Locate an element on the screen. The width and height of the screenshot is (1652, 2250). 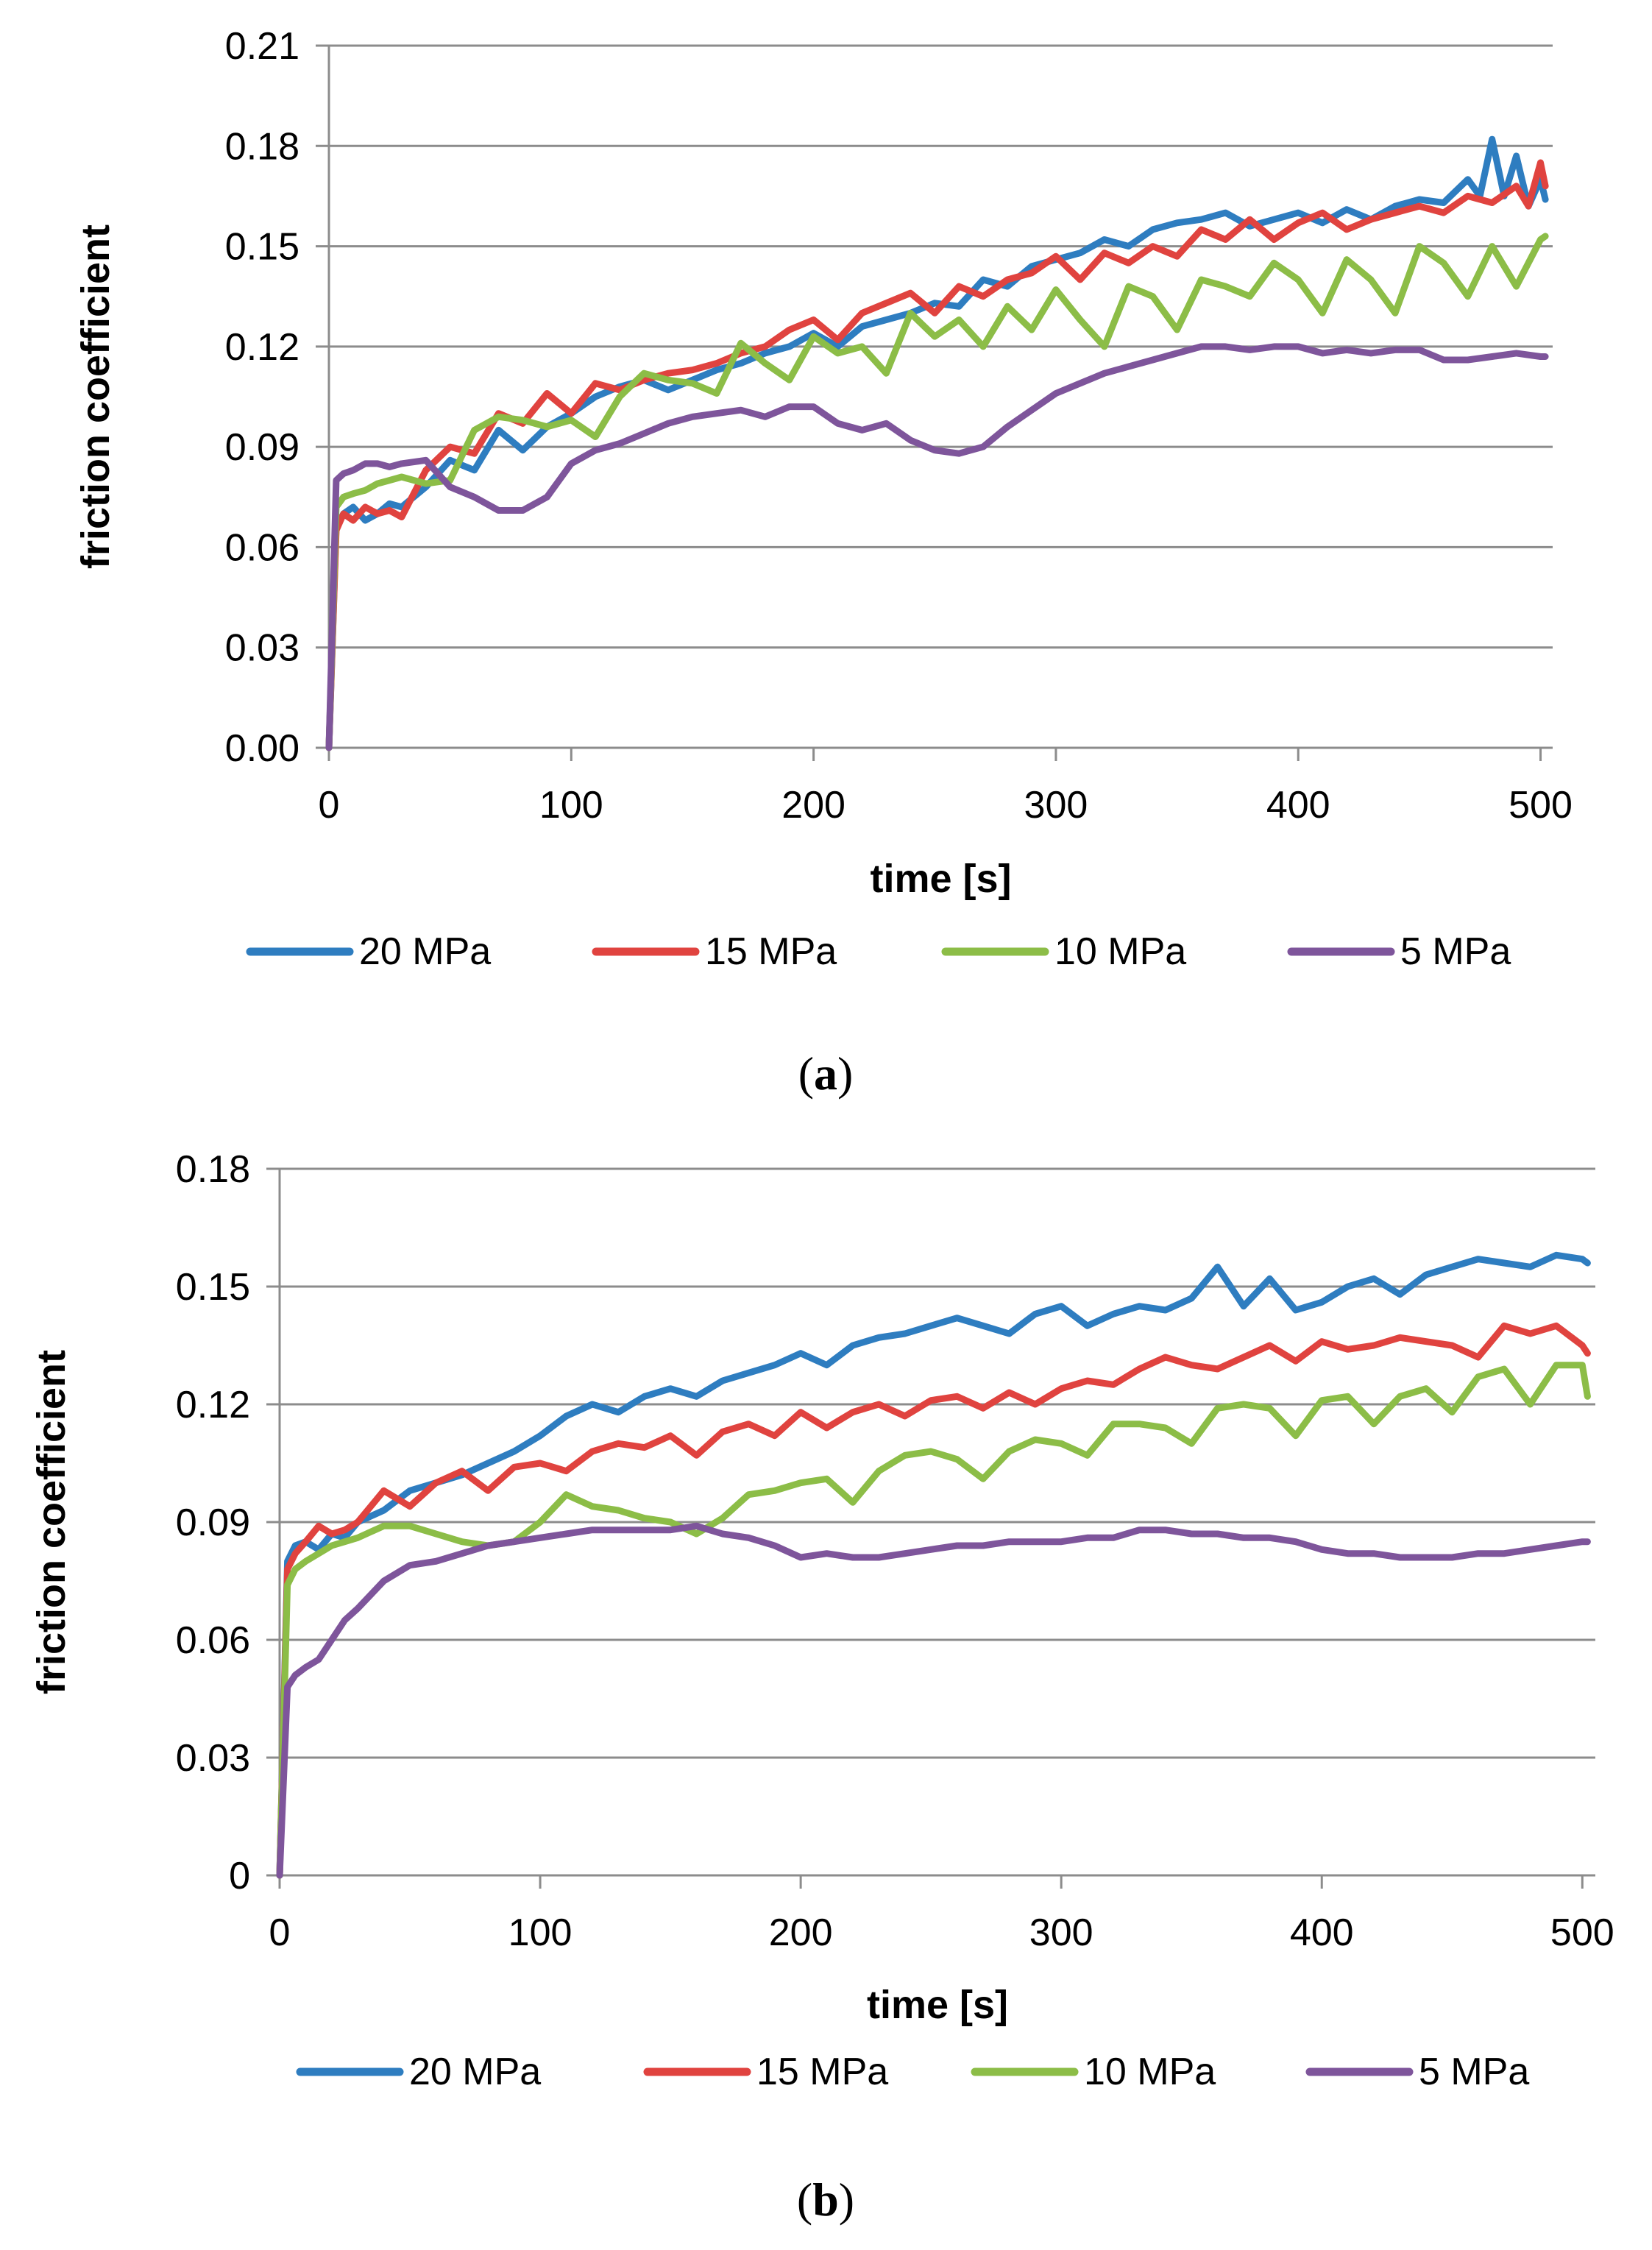
y-tick-label: 0 is located at coordinates (240, 1876).